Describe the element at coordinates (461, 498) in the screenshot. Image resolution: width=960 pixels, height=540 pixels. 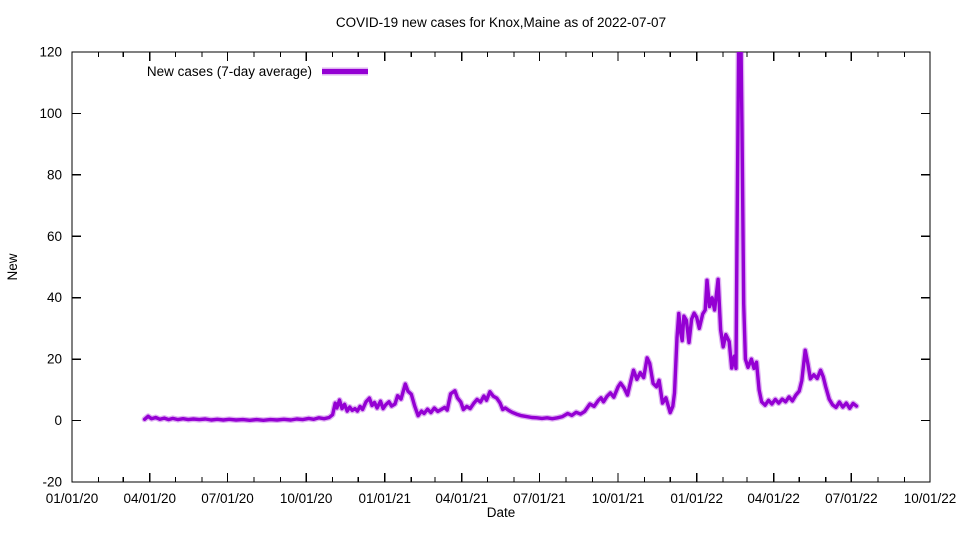
I see `x-tick-label: 04/01/21` at that location.